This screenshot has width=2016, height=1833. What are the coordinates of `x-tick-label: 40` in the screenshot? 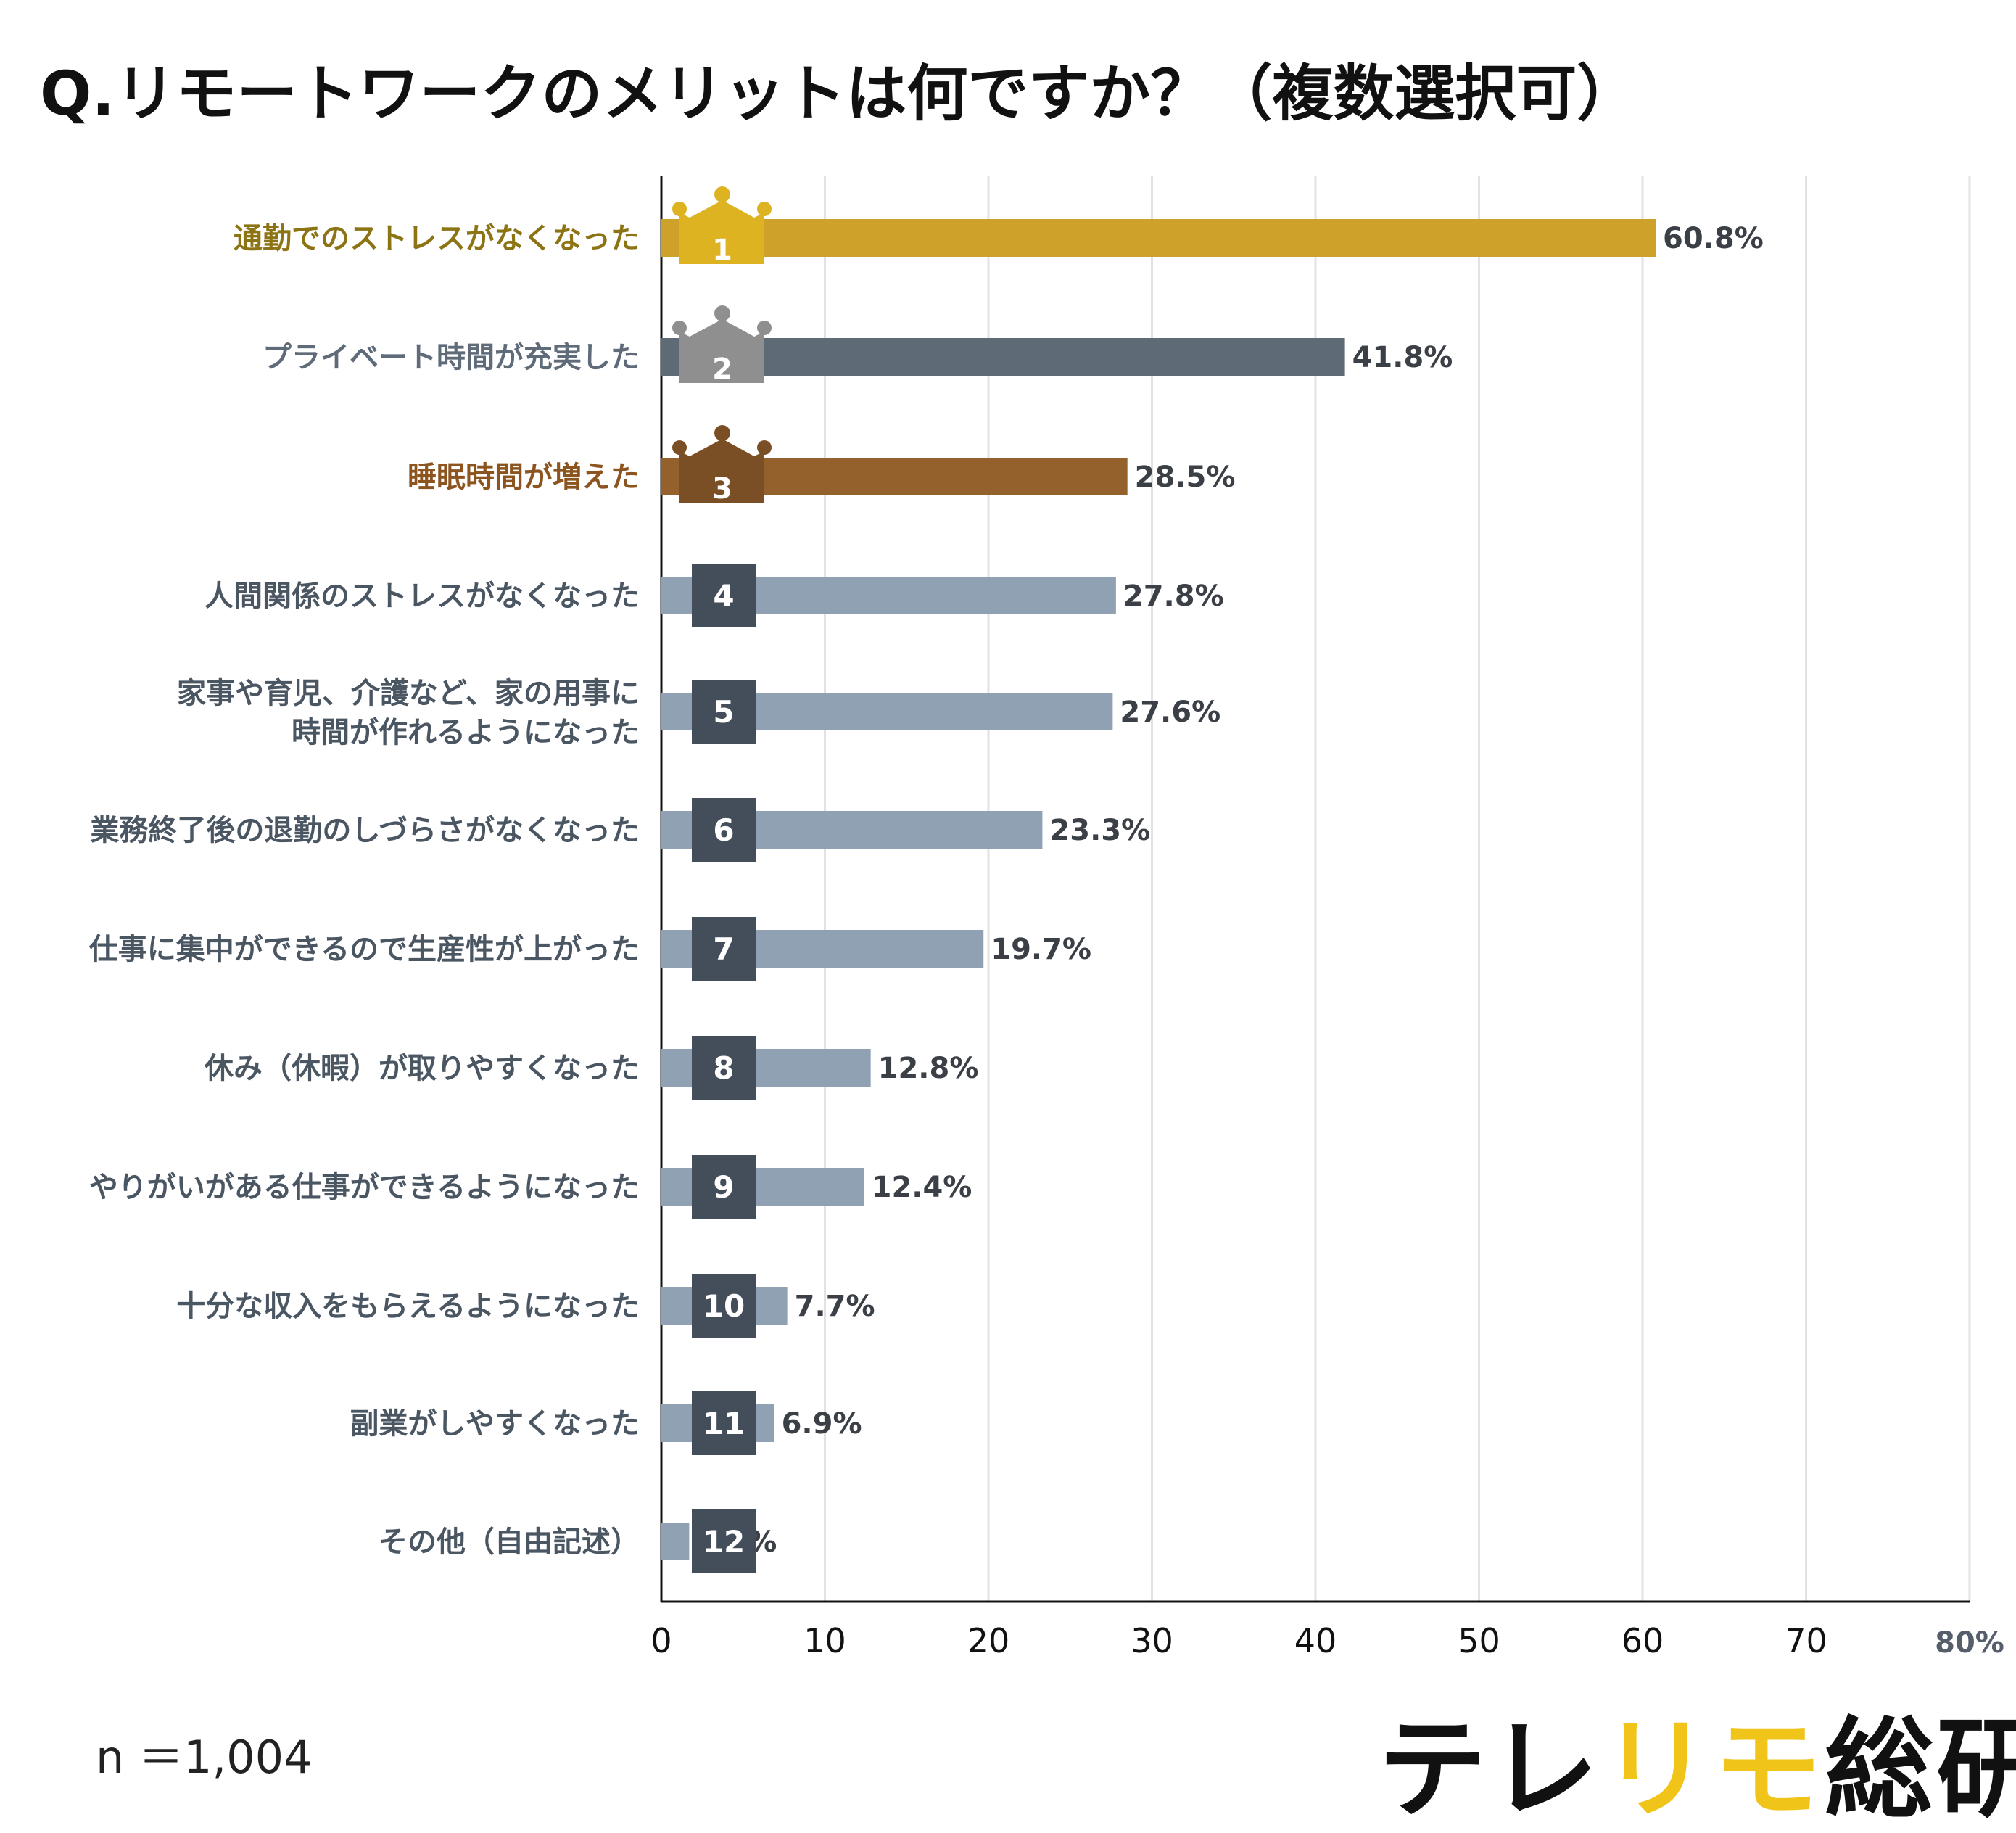 It's located at (1315, 1640).